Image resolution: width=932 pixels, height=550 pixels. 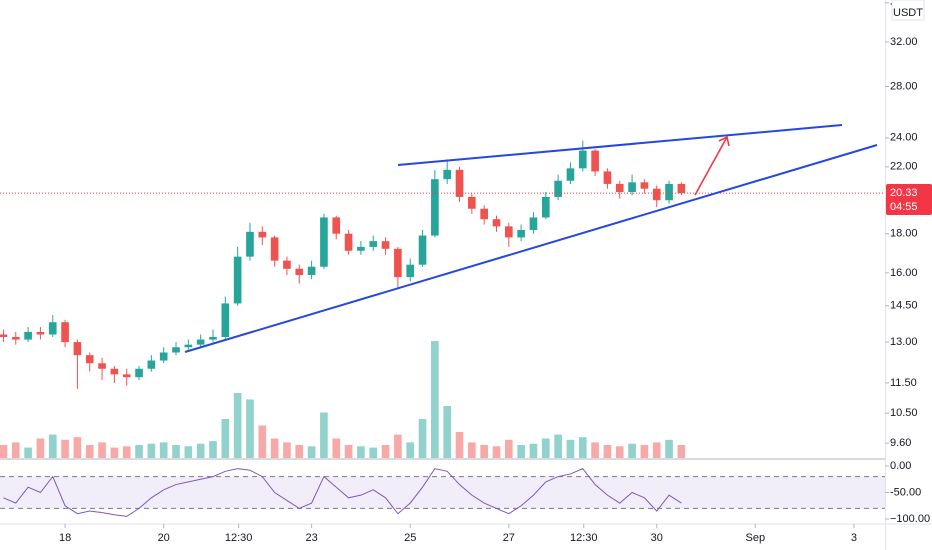 I want to click on currency-box, so click(x=908, y=10).